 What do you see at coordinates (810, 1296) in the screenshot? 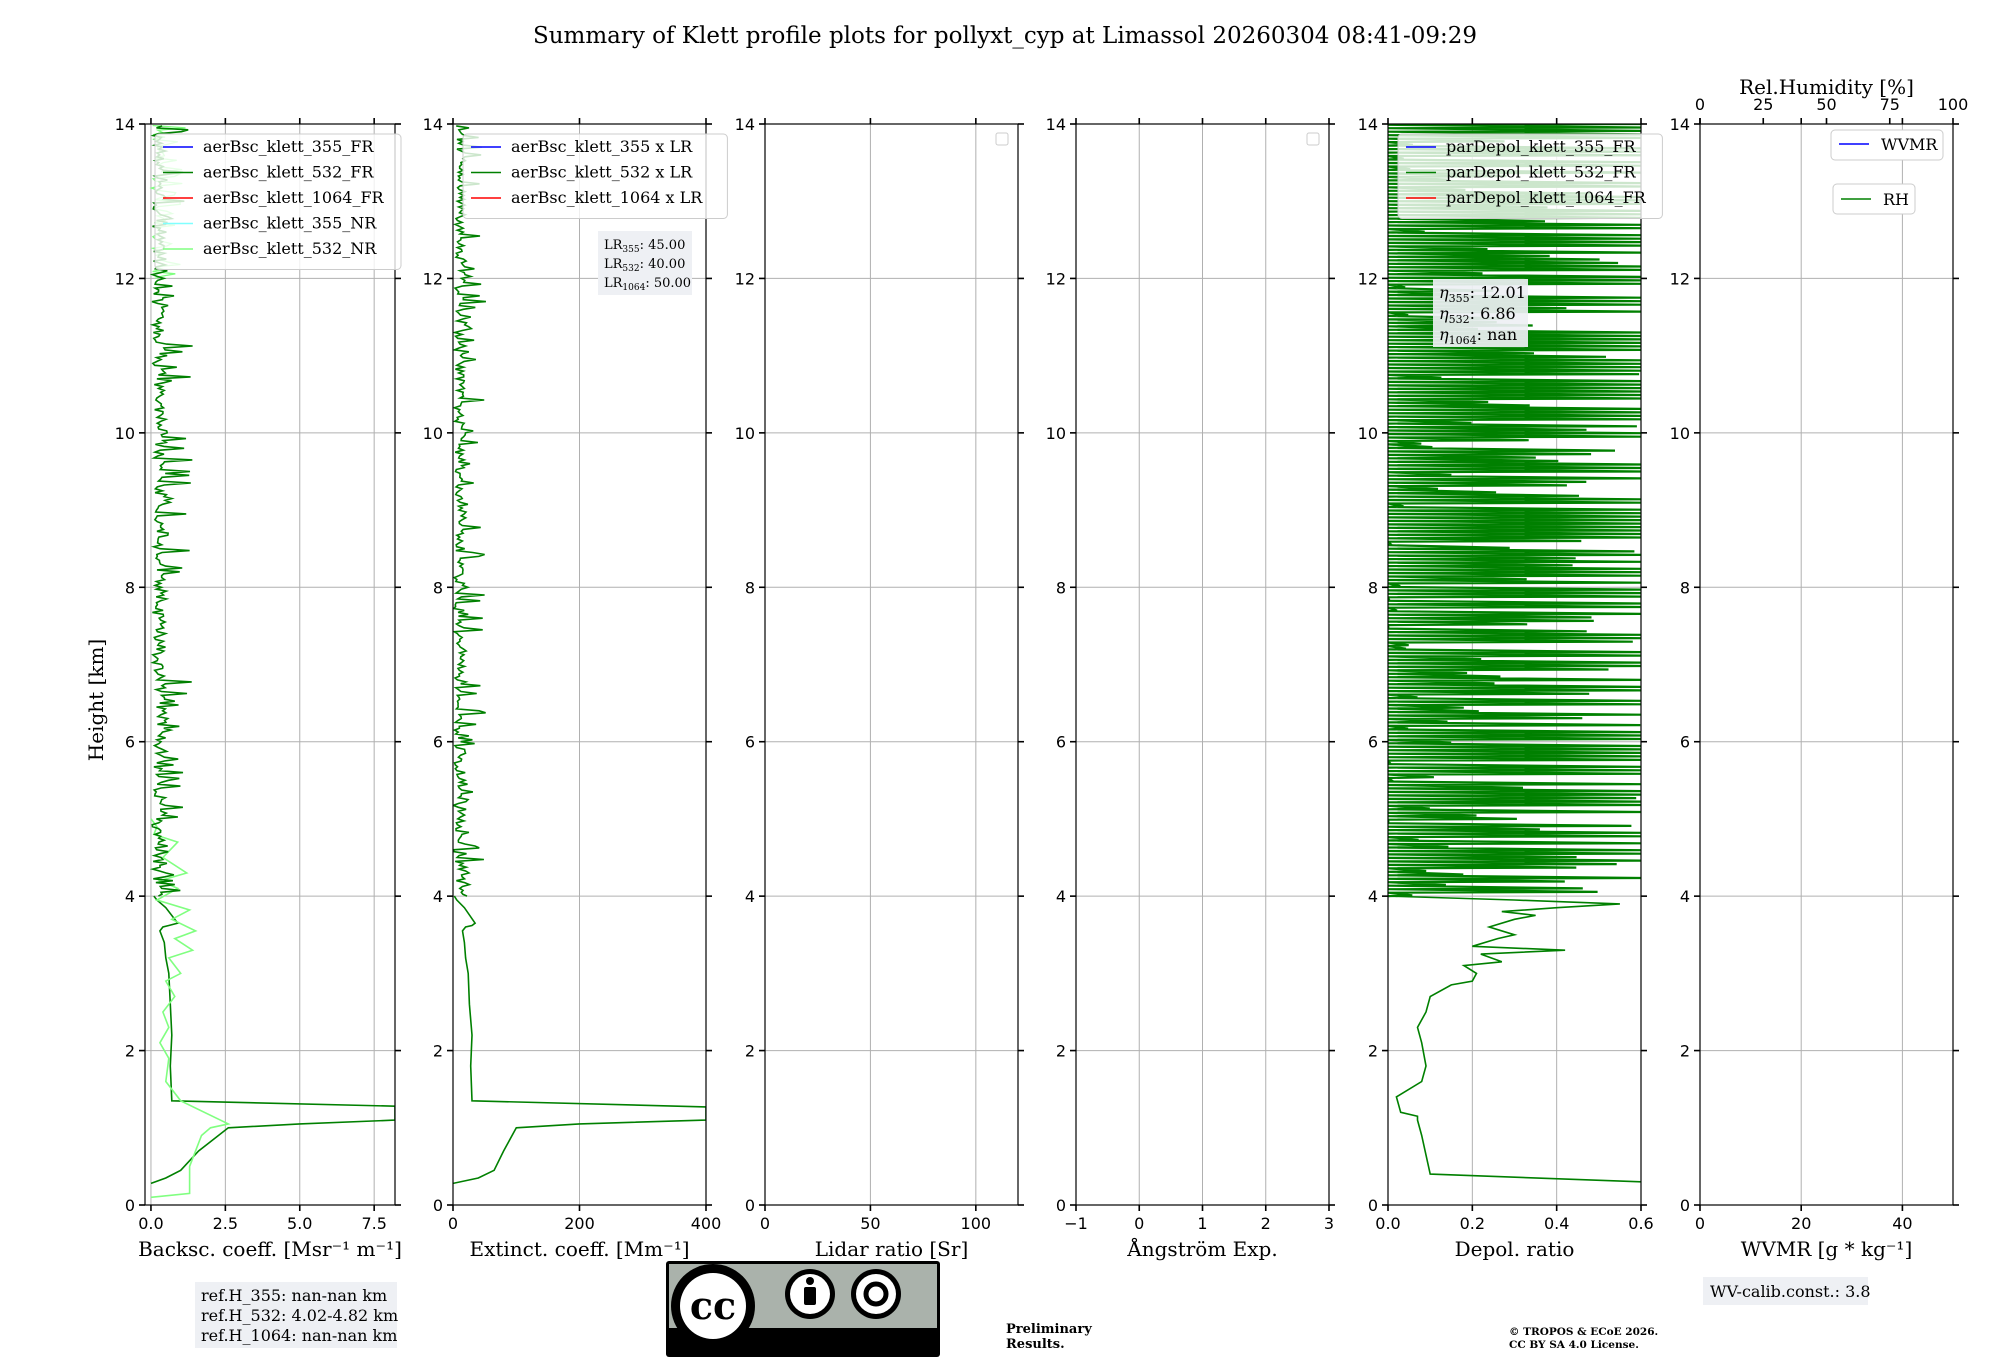
I see `by-icon-body` at bounding box center [810, 1296].